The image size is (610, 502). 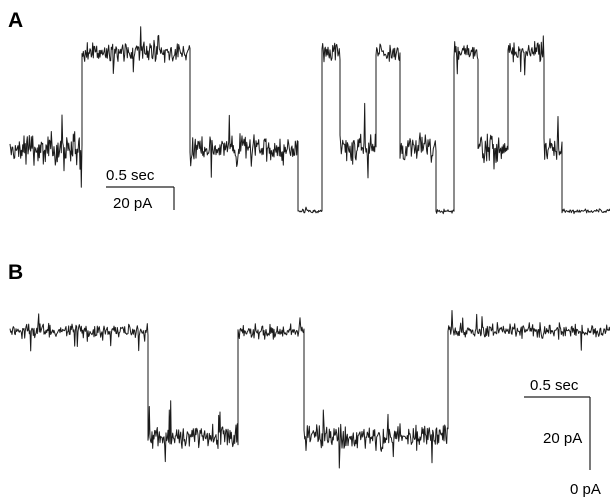 I want to click on panel-b-time-scale-label: 0.5 sec, so click(x=554, y=385).